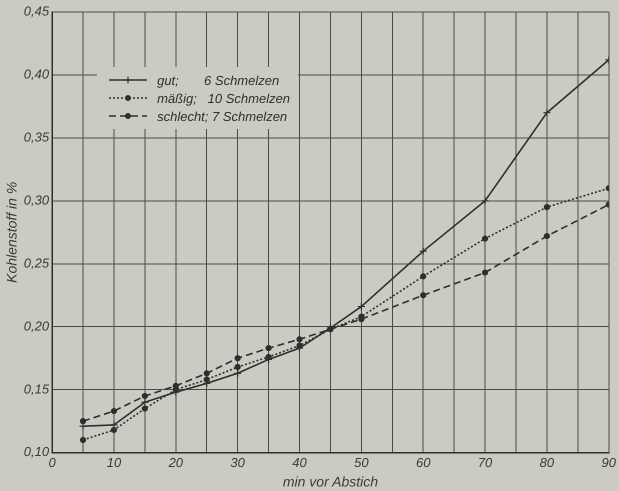 This screenshot has width=619, height=491. I want to click on x-tick-label: 60, so click(424, 462).